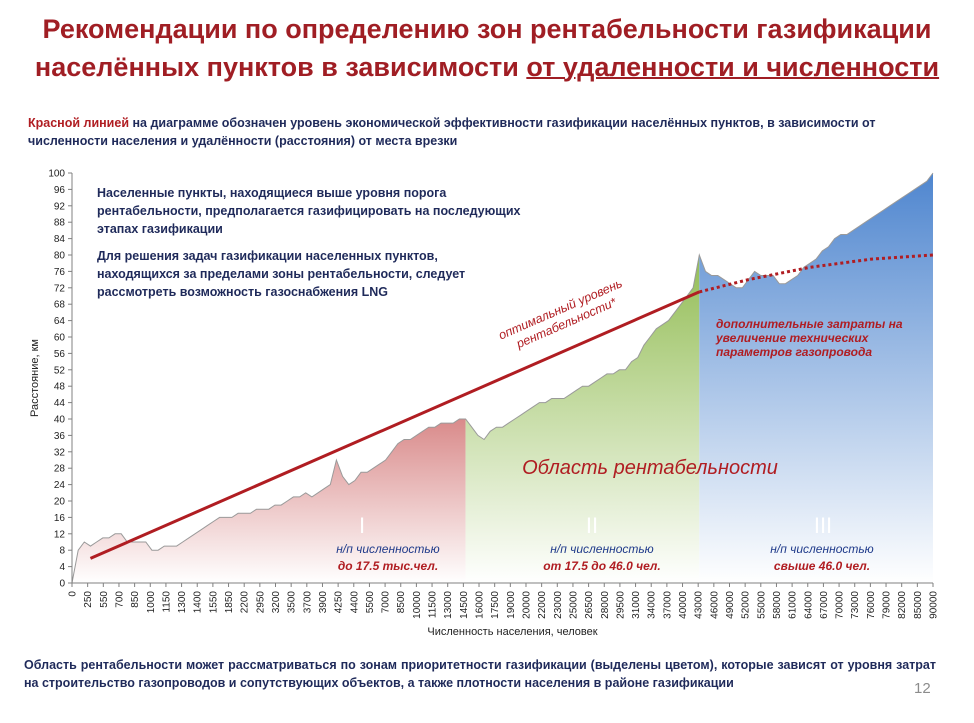  I want to click on profit-area-label: Область рентабельности, so click(650, 468).